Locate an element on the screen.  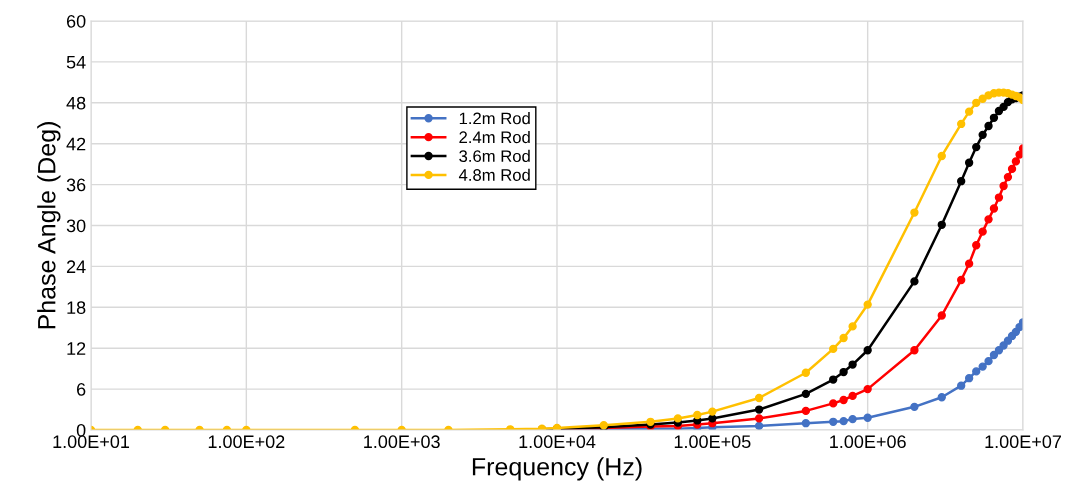
y-tick-label: 18 is located at coordinates (76, 308).